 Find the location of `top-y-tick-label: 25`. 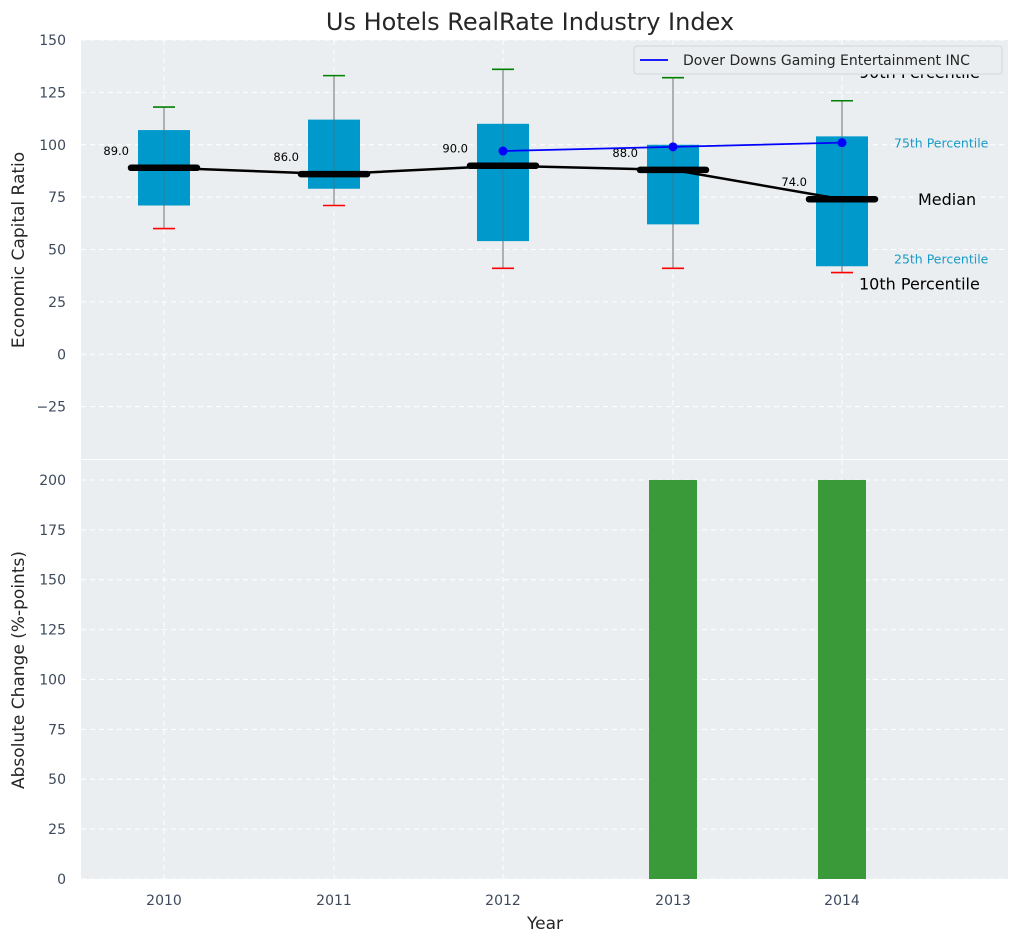

top-y-tick-label: 25 is located at coordinates (57, 303).